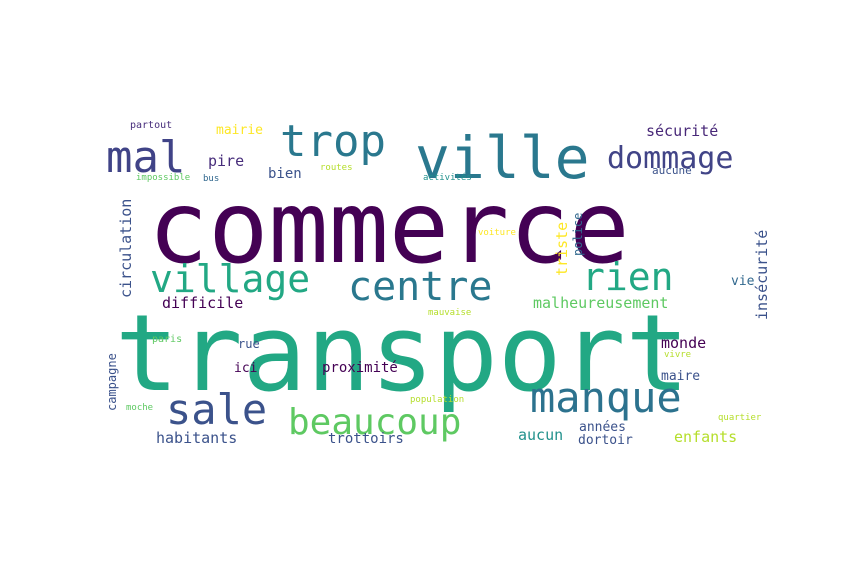 This screenshot has height=576, width=864. Describe the element at coordinates (196, 438) in the screenshot. I see `word-habitants: habitants` at that location.